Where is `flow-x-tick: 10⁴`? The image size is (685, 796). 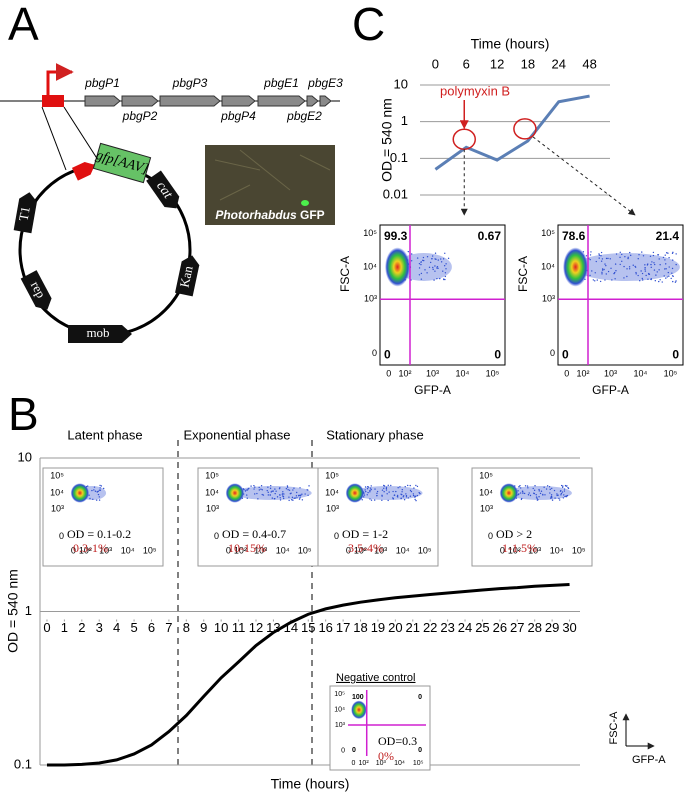 flow-x-tick: 10⁴ is located at coordinates (463, 373).